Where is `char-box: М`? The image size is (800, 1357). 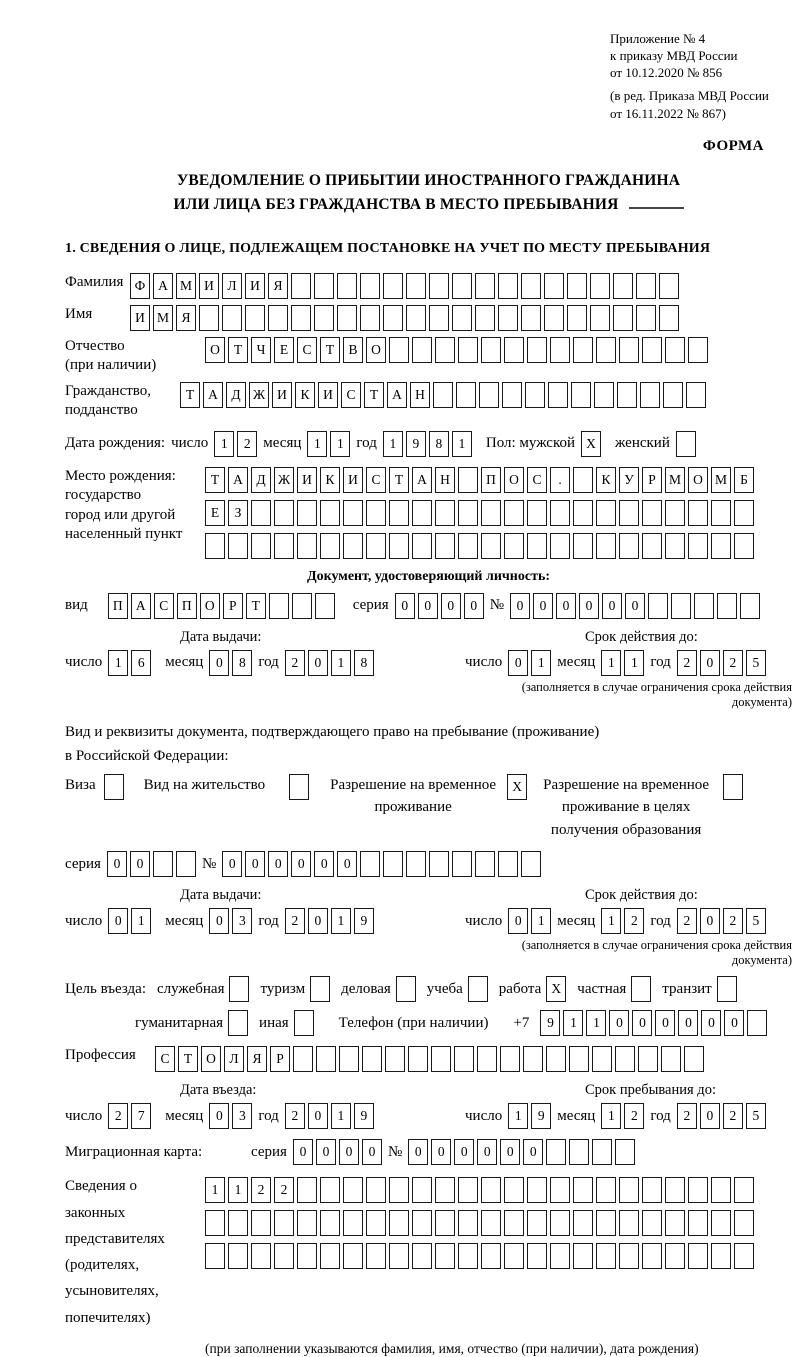 char-box: М is located at coordinates (163, 317).